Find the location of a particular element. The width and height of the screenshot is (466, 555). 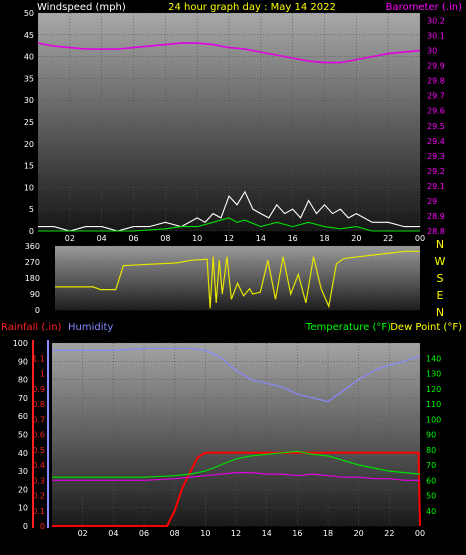

rain-y-tick: 1.1 is located at coordinates (38, 358).